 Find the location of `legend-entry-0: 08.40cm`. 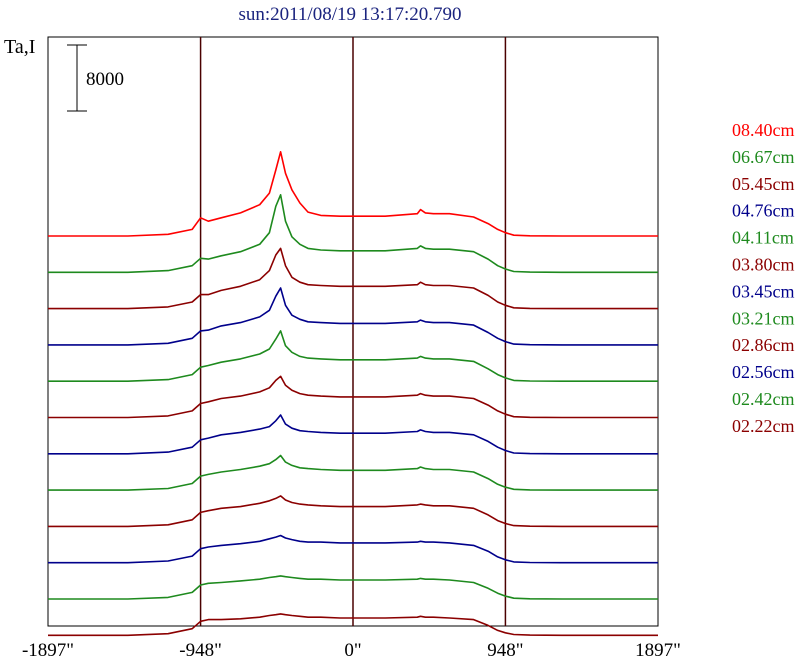

legend-entry-0: 08.40cm is located at coordinates (763, 130).